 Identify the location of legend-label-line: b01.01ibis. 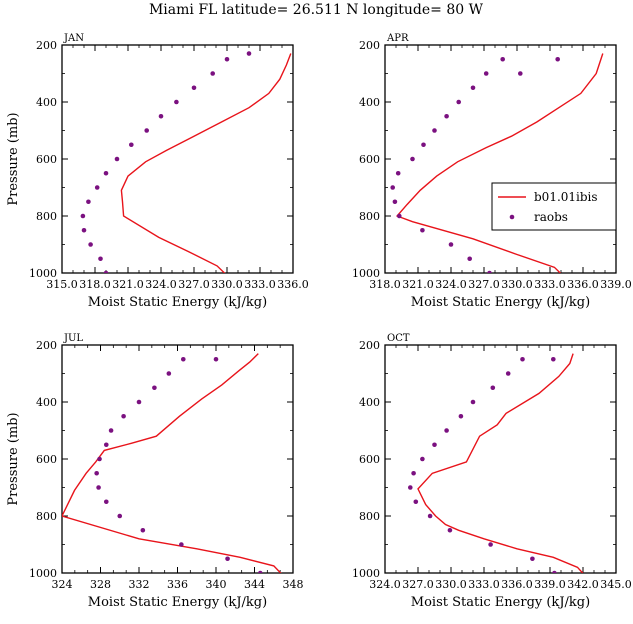
(566, 197).